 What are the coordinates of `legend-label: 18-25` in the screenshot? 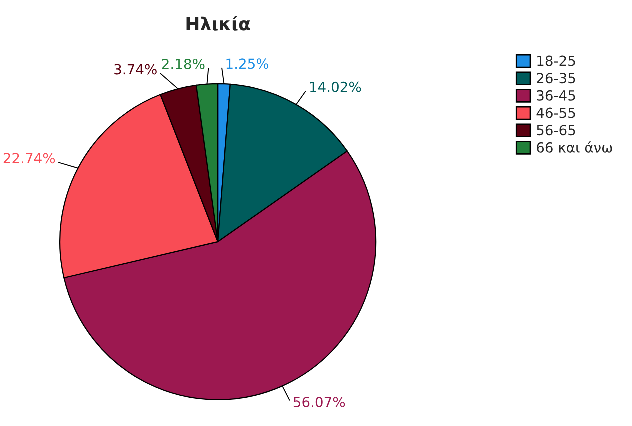 It's located at (557, 61).